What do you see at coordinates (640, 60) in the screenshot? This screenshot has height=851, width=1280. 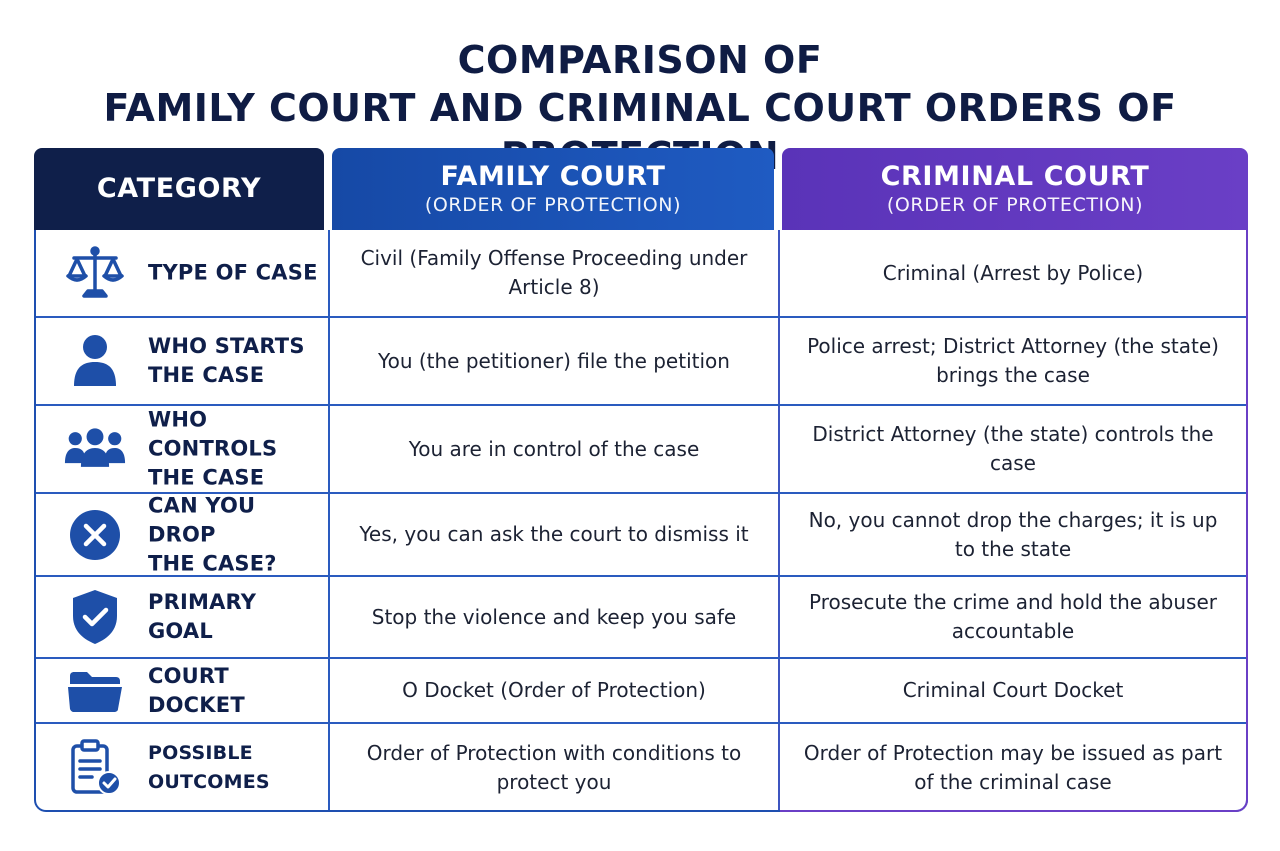 I see `title-line-1: COMPARISON OF` at bounding box center [640, 60].